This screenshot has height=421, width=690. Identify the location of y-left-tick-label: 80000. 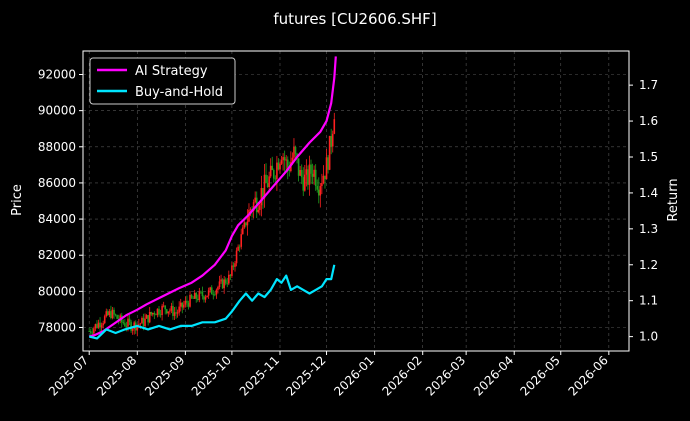
(57, 291).